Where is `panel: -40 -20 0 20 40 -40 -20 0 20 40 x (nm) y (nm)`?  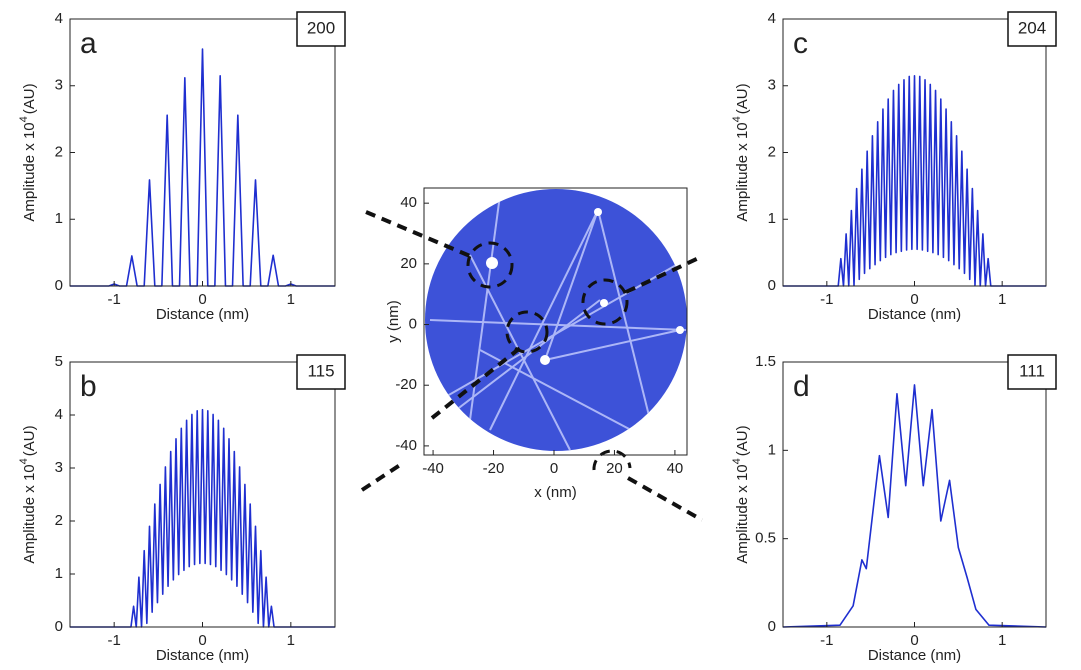 panel: -40 -20 0 20 40 -40 -20 0 20 40 x (nm) y (nm) is located at coordinates (536, 344).